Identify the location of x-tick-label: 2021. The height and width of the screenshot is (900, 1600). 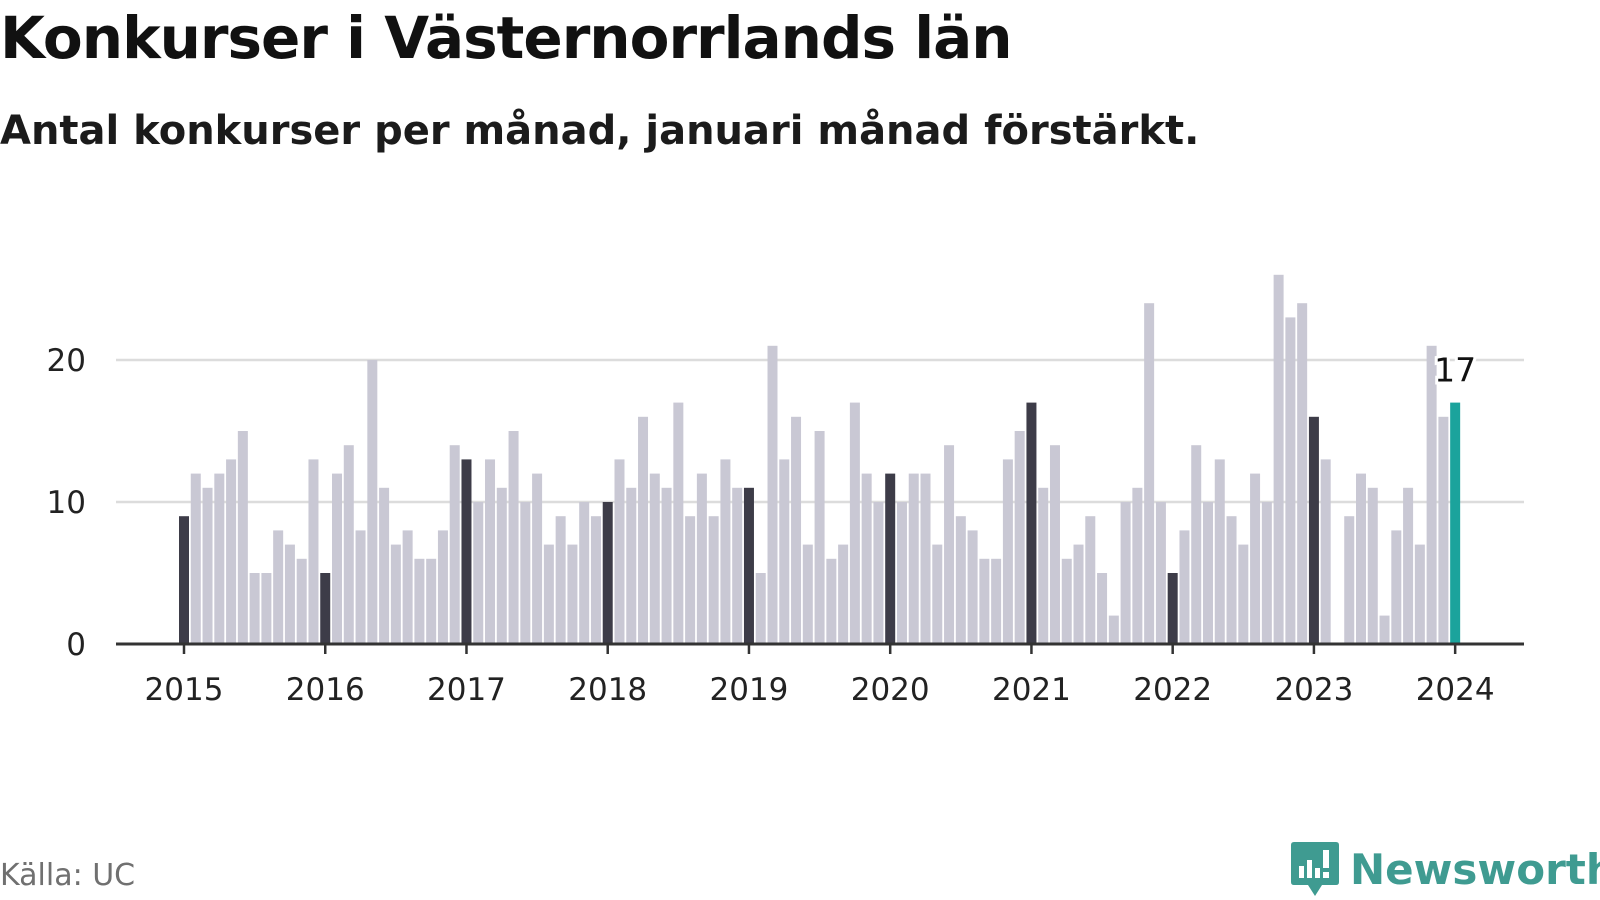
(1031, 690).